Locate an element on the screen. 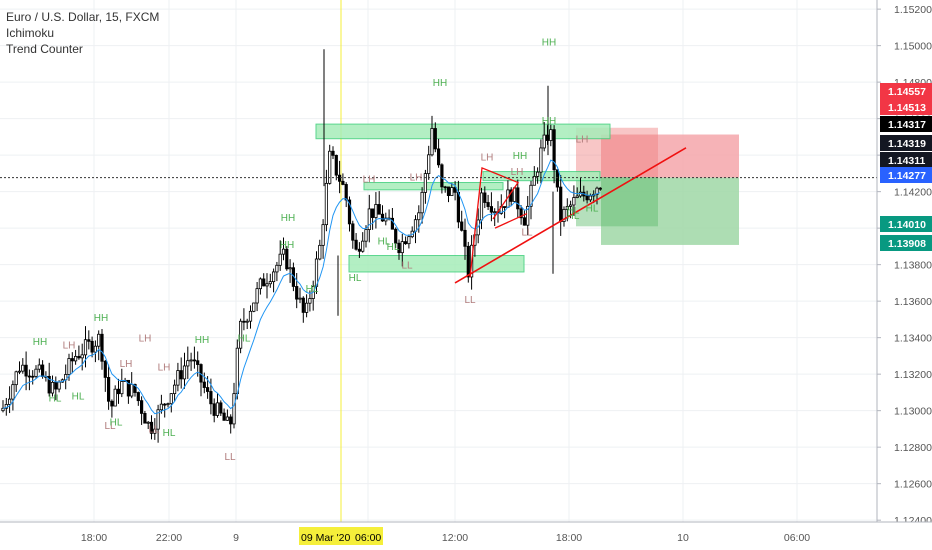  time-tick-label: 12:00 is located at coordinates (455, 538).